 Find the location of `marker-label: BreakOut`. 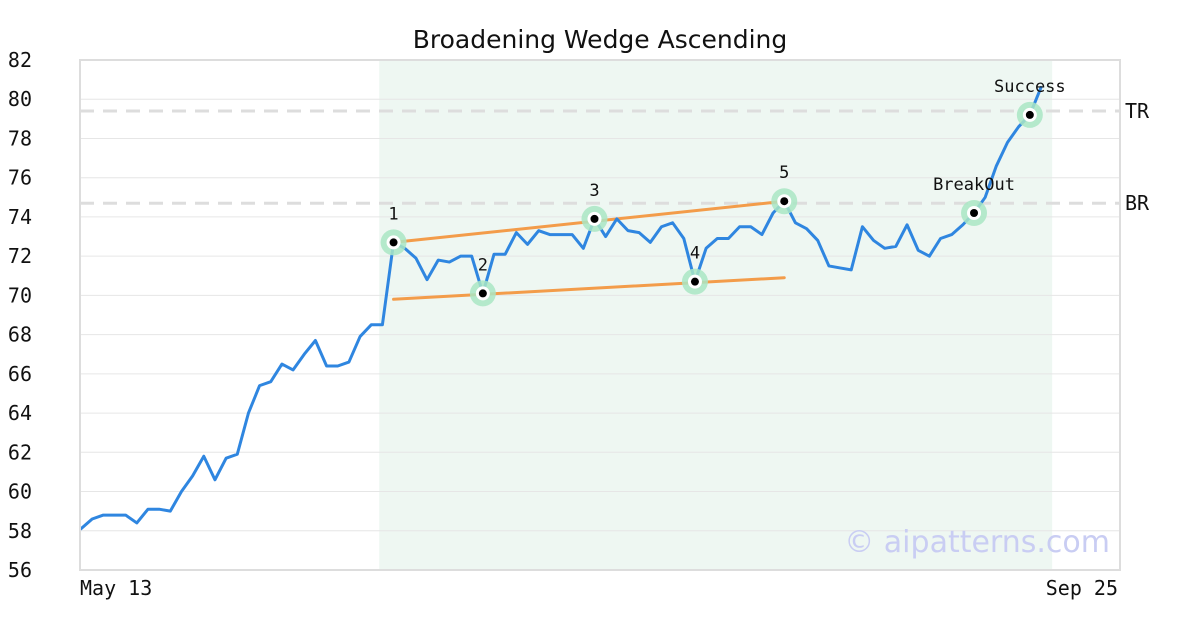

marker-label: BreakOut is located at coordinates (974, 185).